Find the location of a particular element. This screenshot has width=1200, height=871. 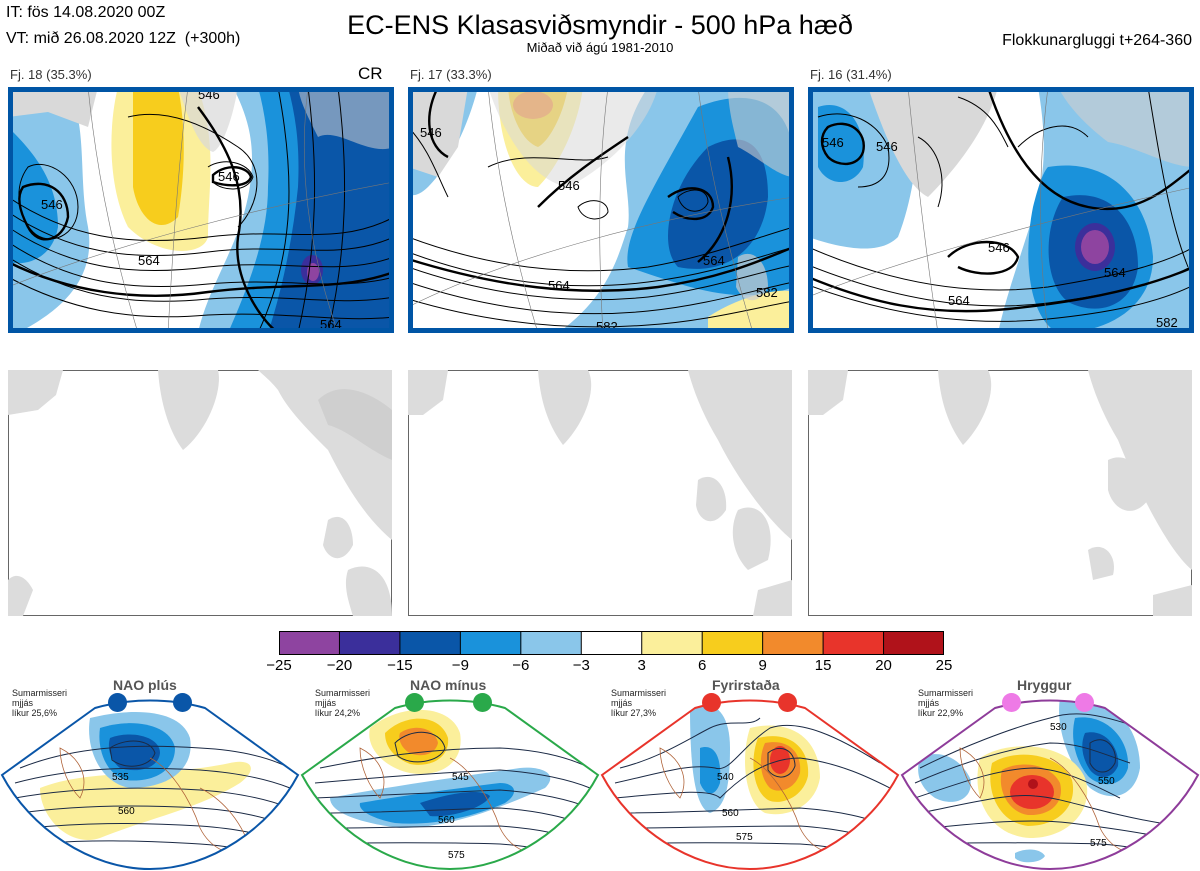

colorbar-tick-label: −9 is located at coordinates (460, 665).